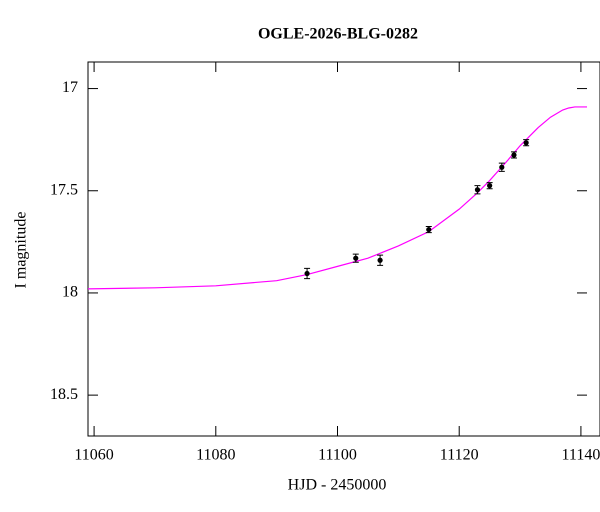  What do you see at coordinates (70, 87) in the screenshot?
I see `y-tick-label: 17` at bounding box center [70, 87].